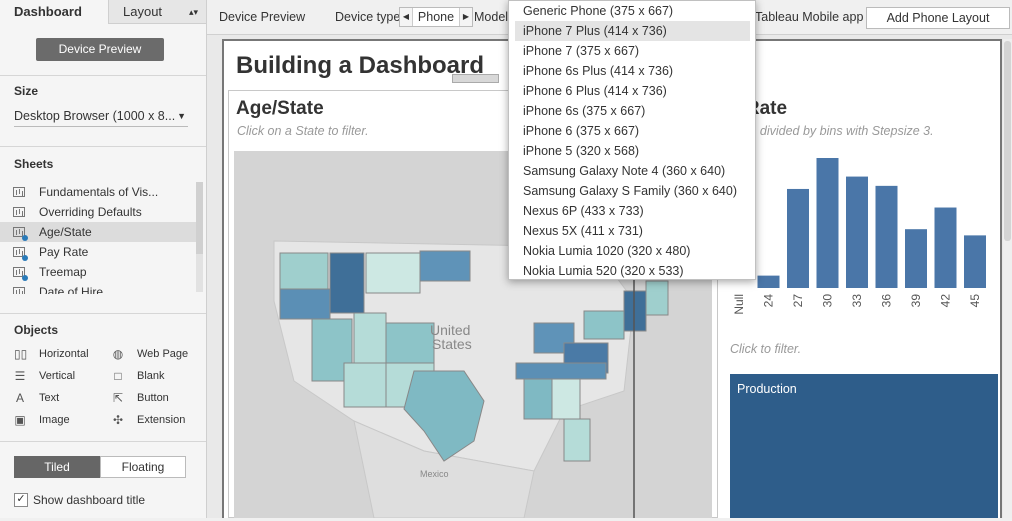 This screenshot has width=1012, height=521. What do you see at coordinates (1007, 278) in the screenshot?
I see `canvas-scrollbar` at bounding box center [1007, 278].